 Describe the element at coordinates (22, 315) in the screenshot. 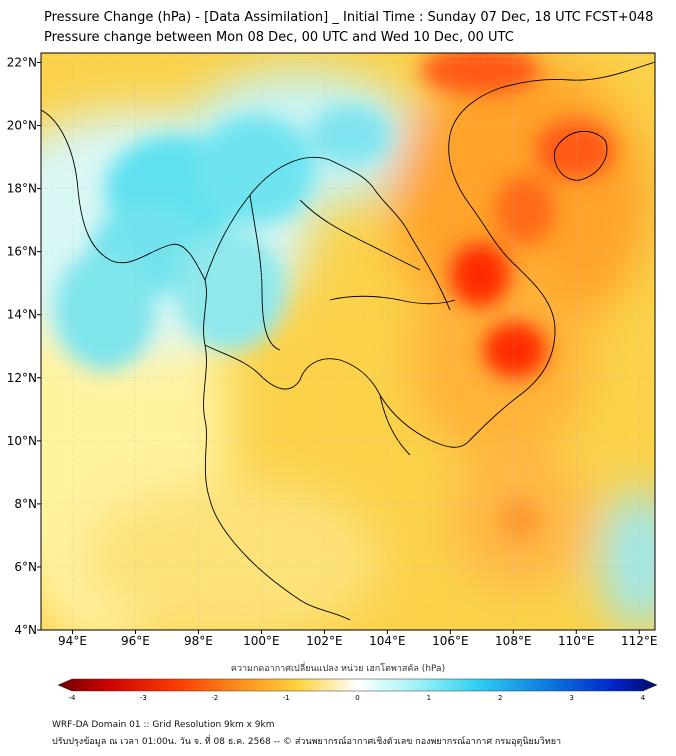

I see `lat-tick-label: 14°N` at that location.